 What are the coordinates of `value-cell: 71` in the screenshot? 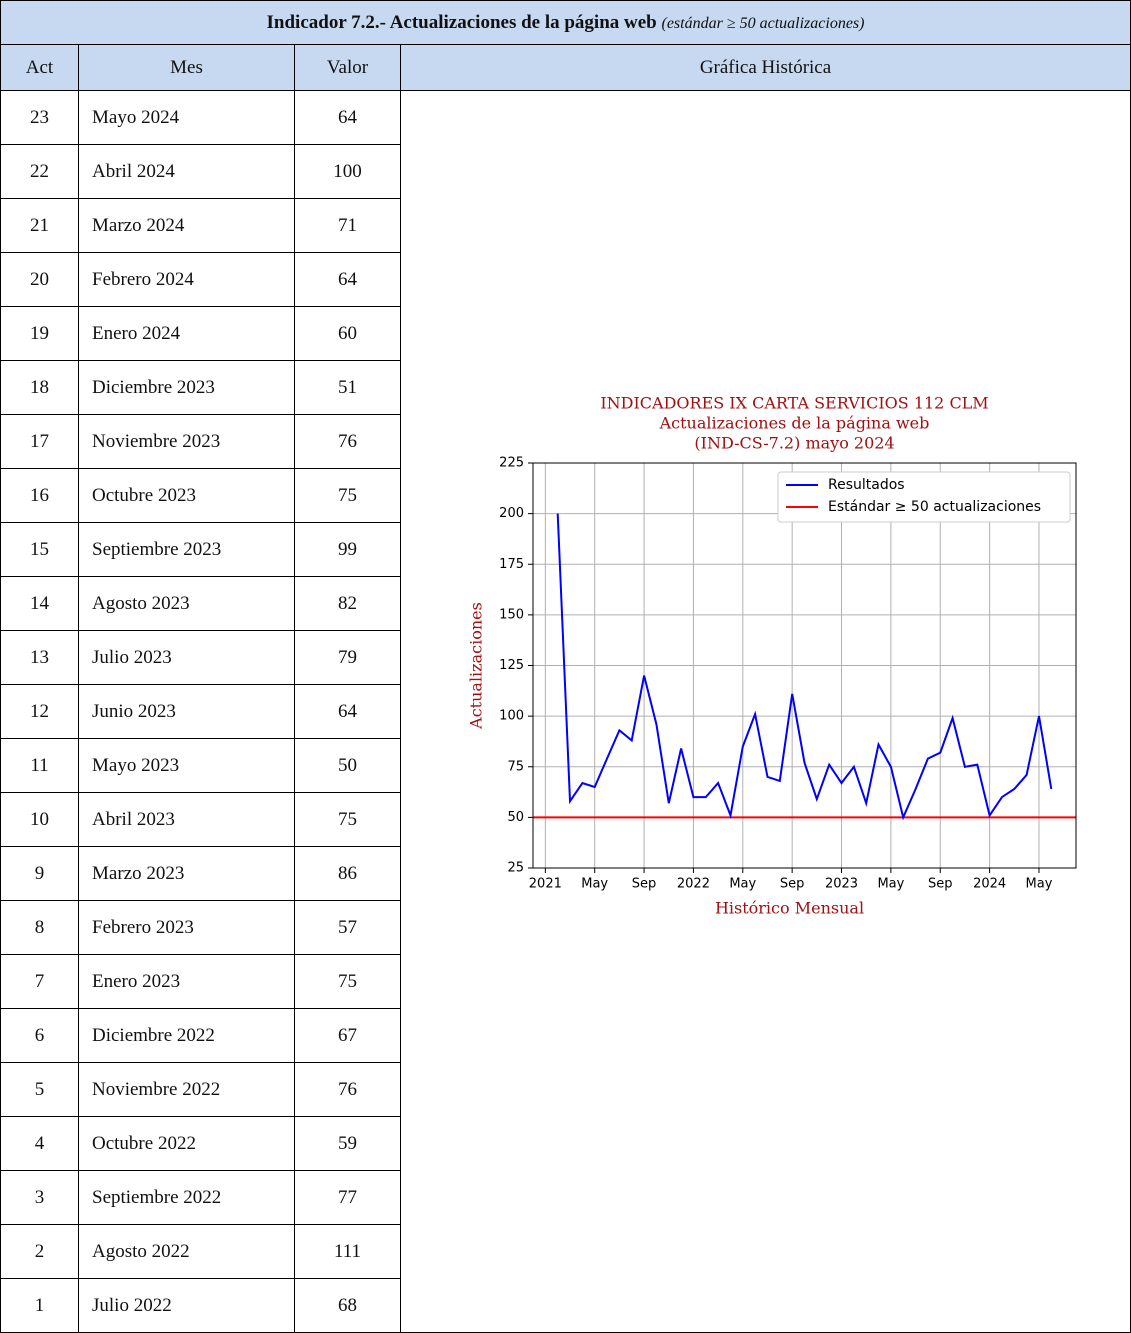 It's located at (347, 225).